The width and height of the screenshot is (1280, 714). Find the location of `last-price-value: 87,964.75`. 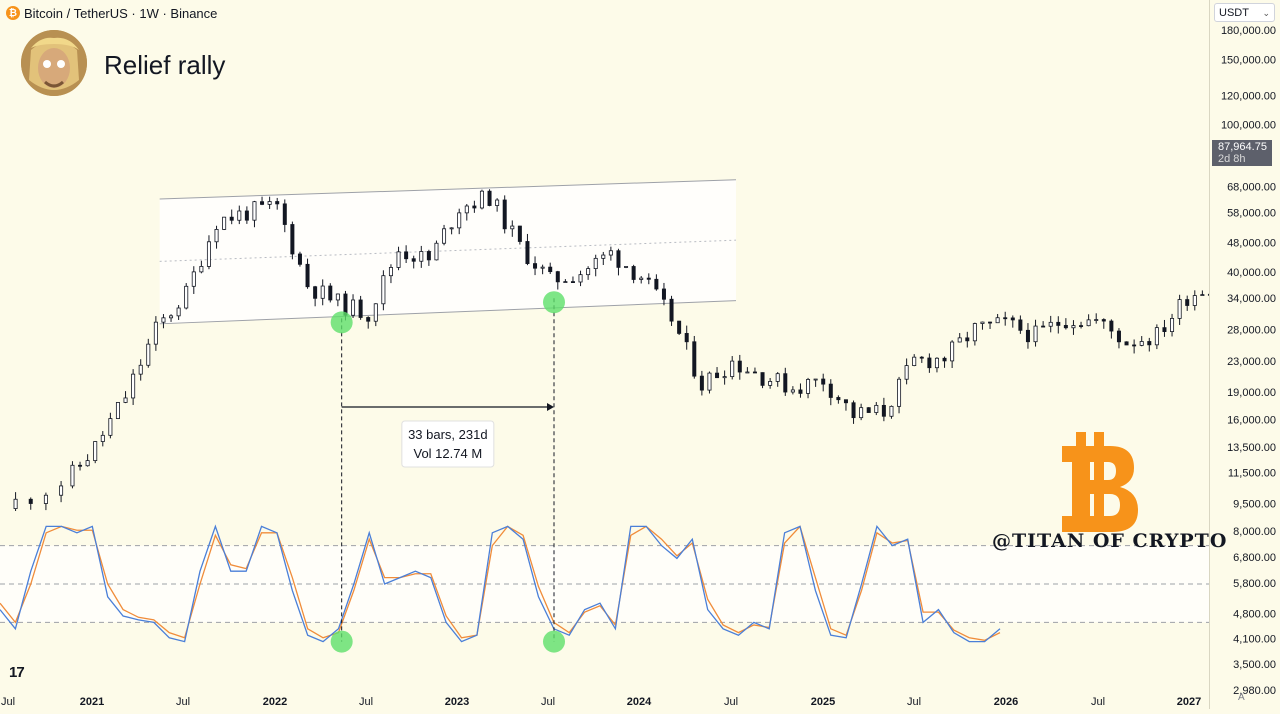

last-price-value: 87,964.75 is located at coordinates (1242, 147).